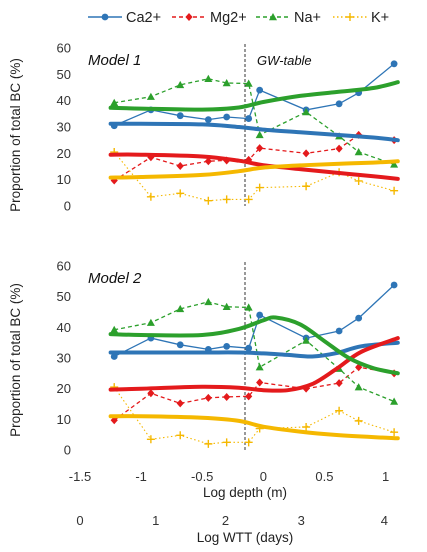 This screenshot has height=552, width=427. Describe the element at coordinates (229, 476) in the screenshot. I see `x-axis: -1.5 -1 -0.5 0 0.5 1` at that location.